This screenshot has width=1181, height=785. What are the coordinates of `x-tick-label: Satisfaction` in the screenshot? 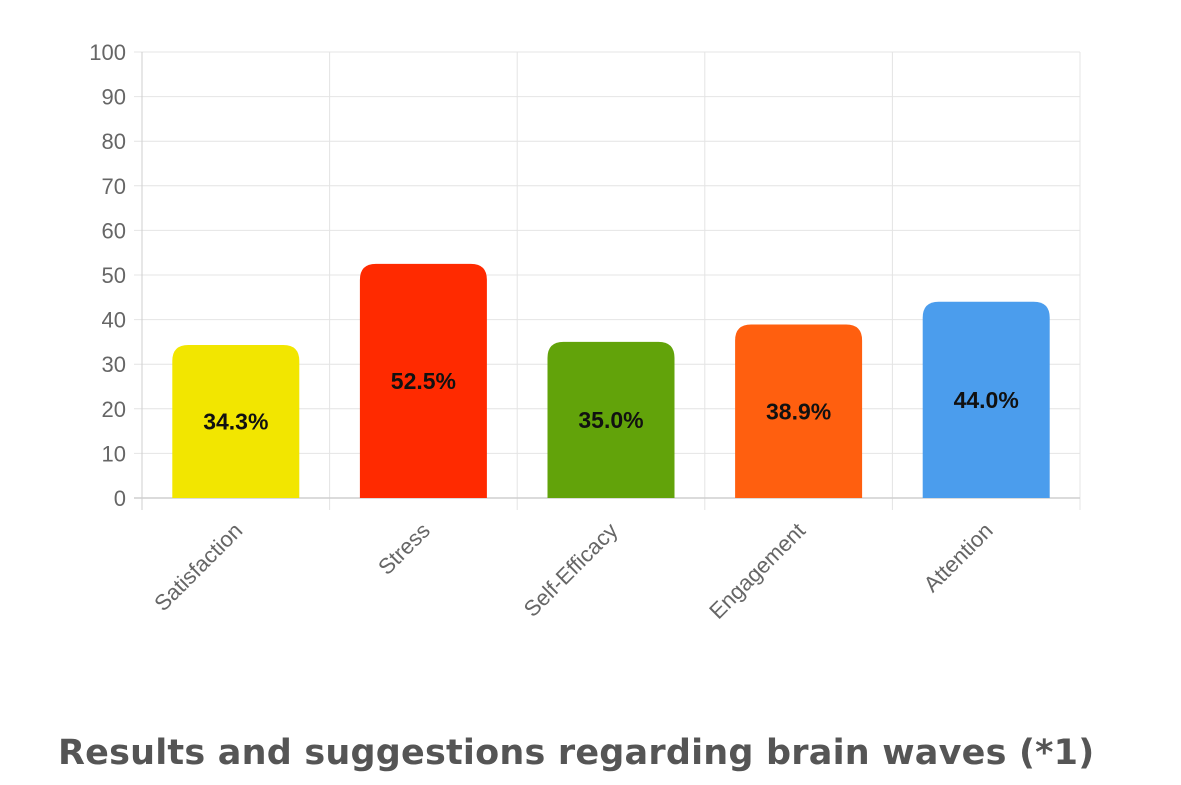 It's located at (198, 567).